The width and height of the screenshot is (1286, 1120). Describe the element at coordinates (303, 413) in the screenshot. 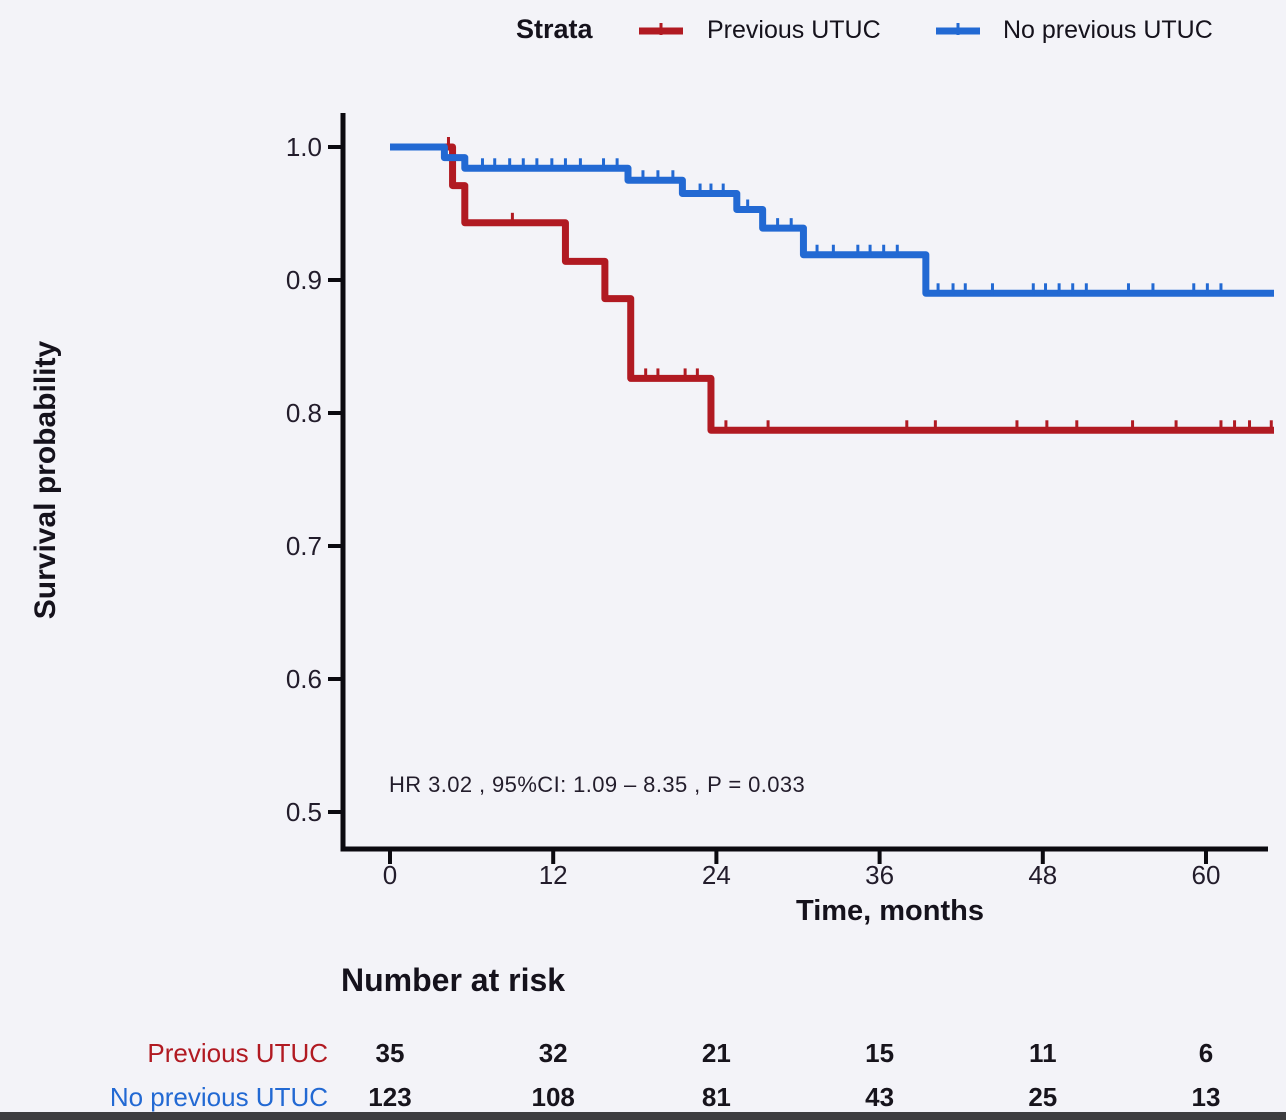

I see `y-tick-label: 0.8` at that location.